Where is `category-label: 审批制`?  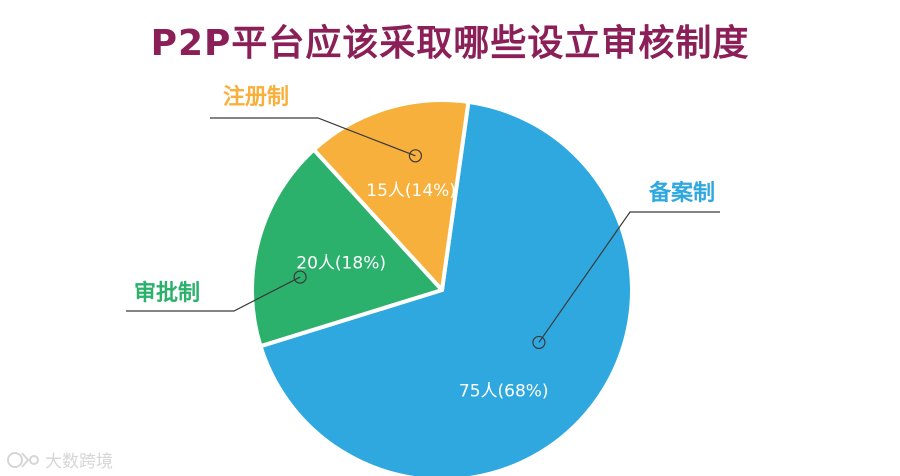
category-label: 审批制 is located at coordinates (167, 293).